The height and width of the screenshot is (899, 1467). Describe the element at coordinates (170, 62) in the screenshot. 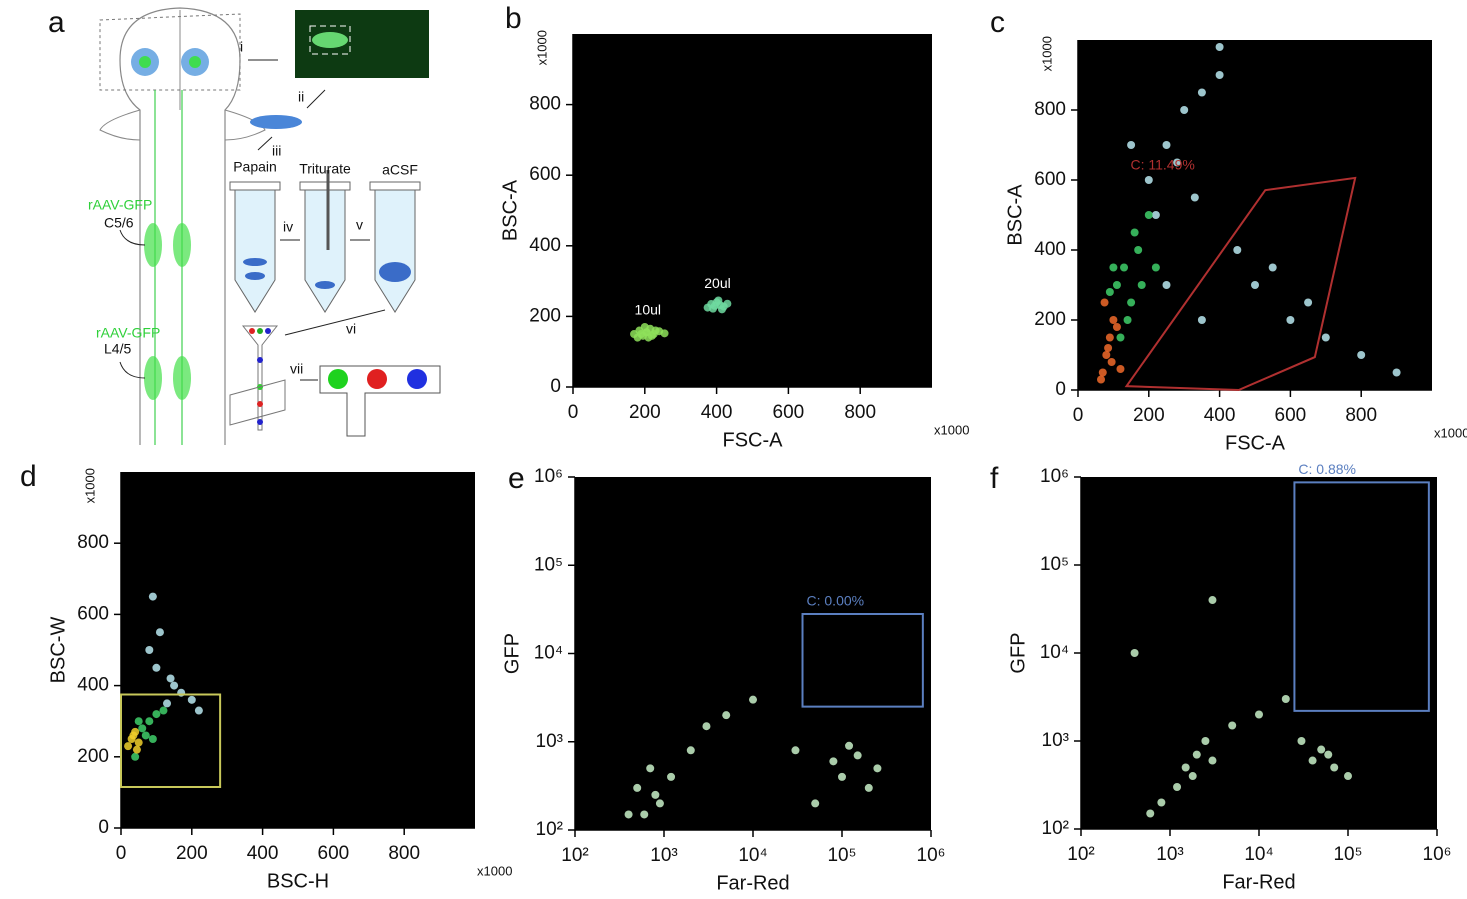

I see `neurons` at that location.